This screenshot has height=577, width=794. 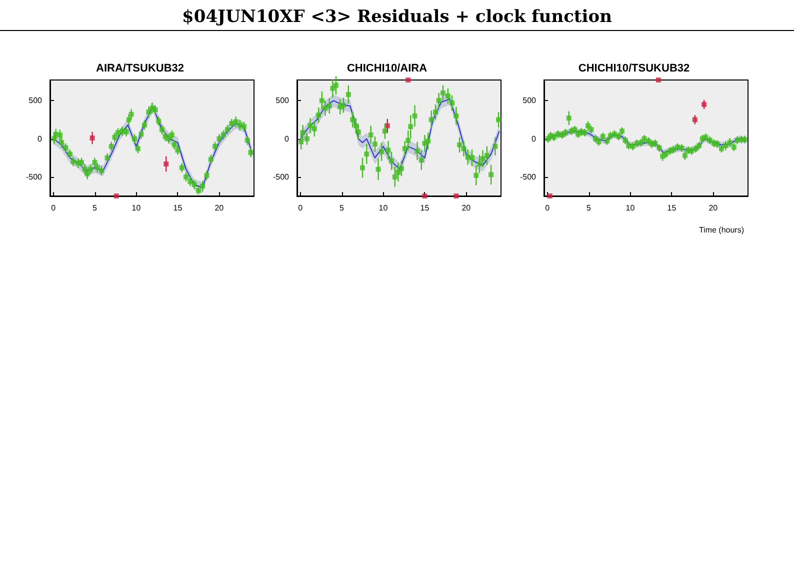 What do you see at coordinates (721, 230) in the screenshot?
I see `x-axis-title: Time (hours)` at bounding box center [721, 230].